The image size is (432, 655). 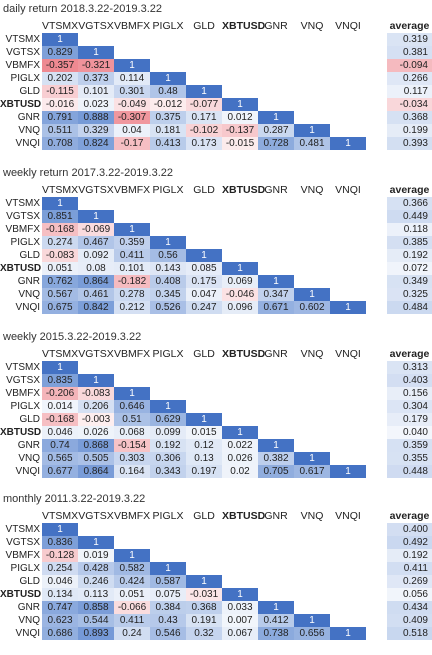 What do you see at coordinates (409, 268) in the screenshot?
I see `average-cell: 0.072` at bounding box center [409, 268].